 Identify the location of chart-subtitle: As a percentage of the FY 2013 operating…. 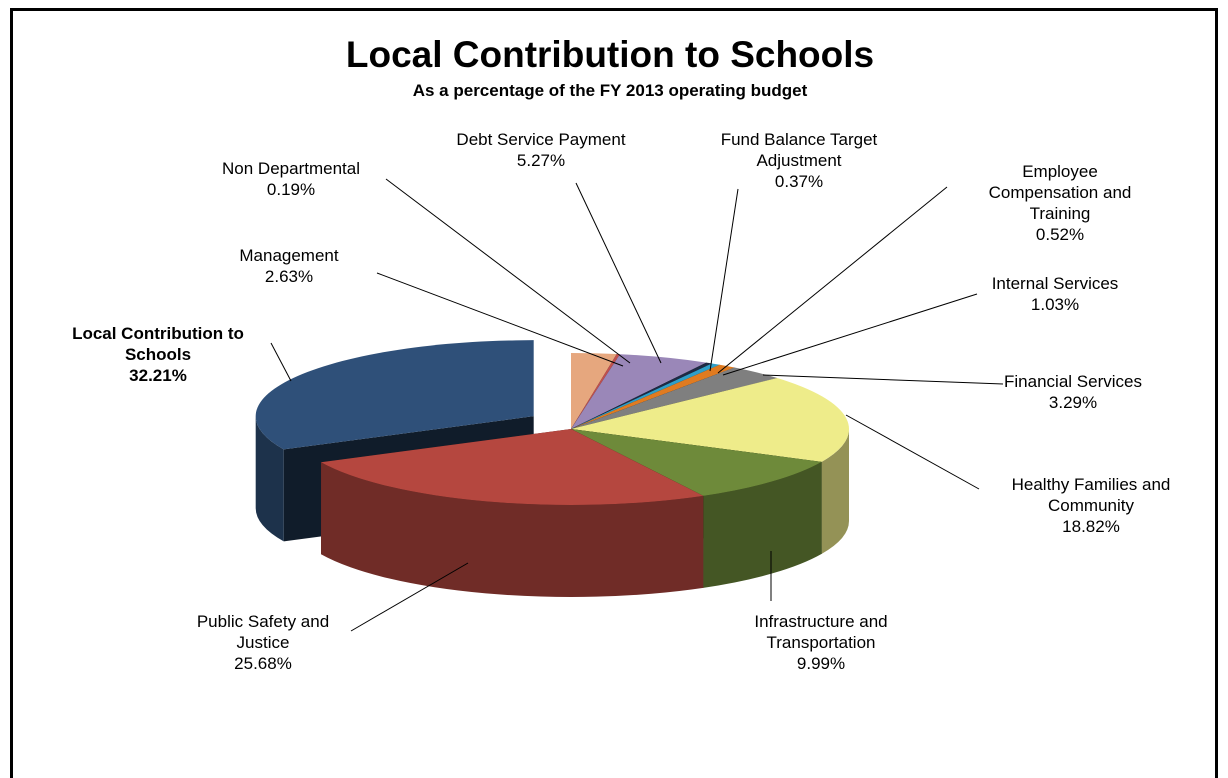
(610, 90).